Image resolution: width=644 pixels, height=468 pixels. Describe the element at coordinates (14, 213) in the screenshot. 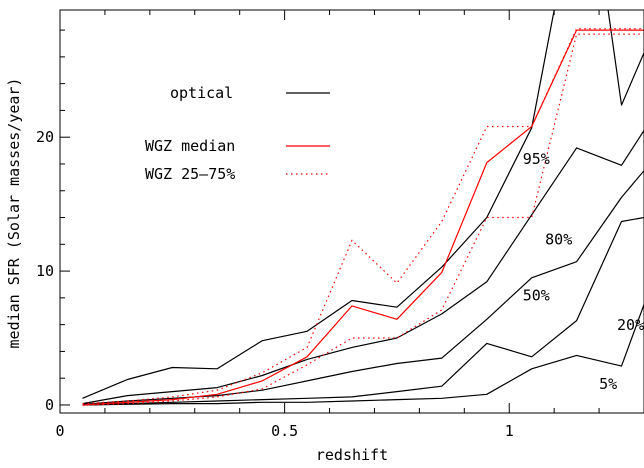

I see `y-axis-label: median SFR (Solar masses/year)` at that location.